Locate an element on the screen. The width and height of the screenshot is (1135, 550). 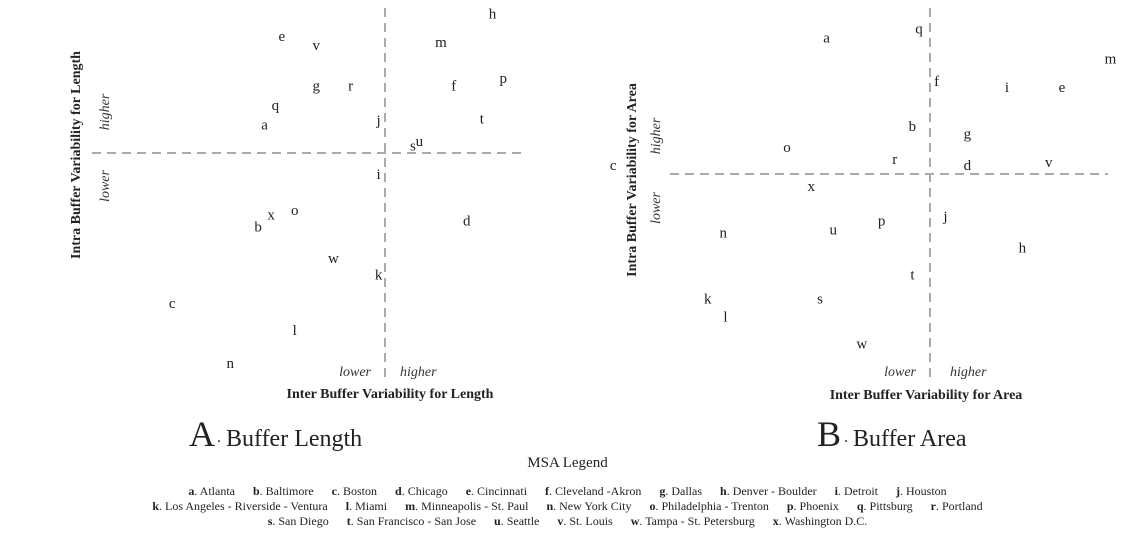
legend-city: Tampa - St. Petersburg is located at coordinates (700, 521).